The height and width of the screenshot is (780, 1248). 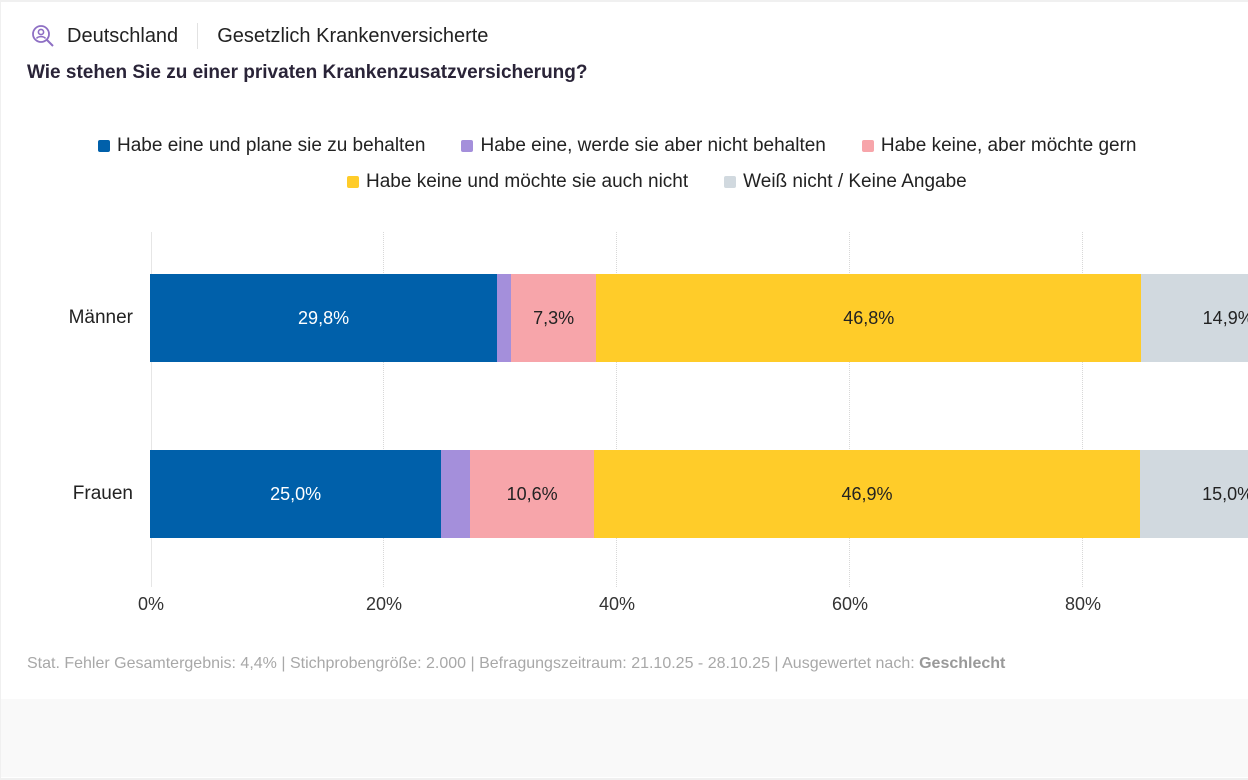 I want to click on divider, so click(x=198, y=36).